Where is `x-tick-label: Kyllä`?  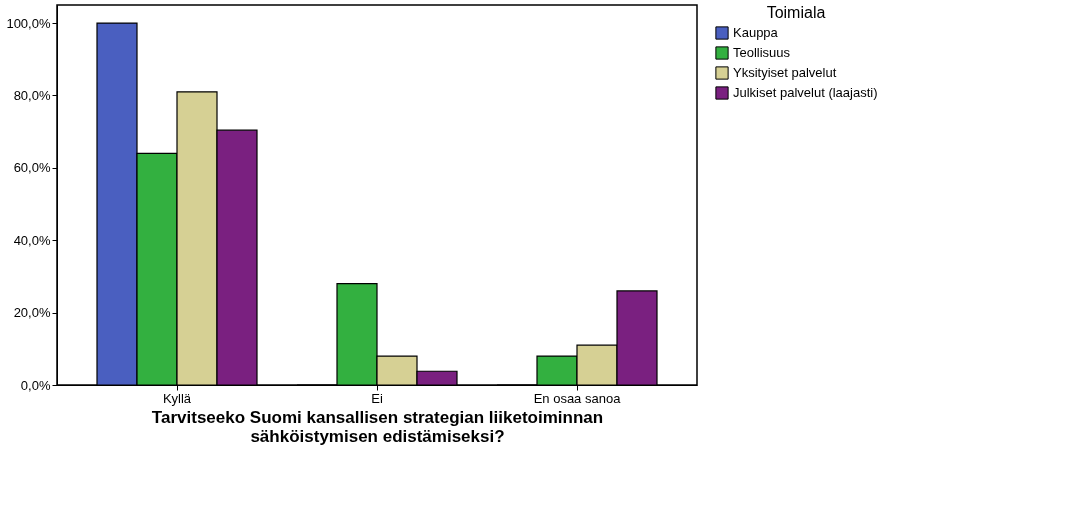
x-tick-label: Kyllä is located at coordinates (177, 398).